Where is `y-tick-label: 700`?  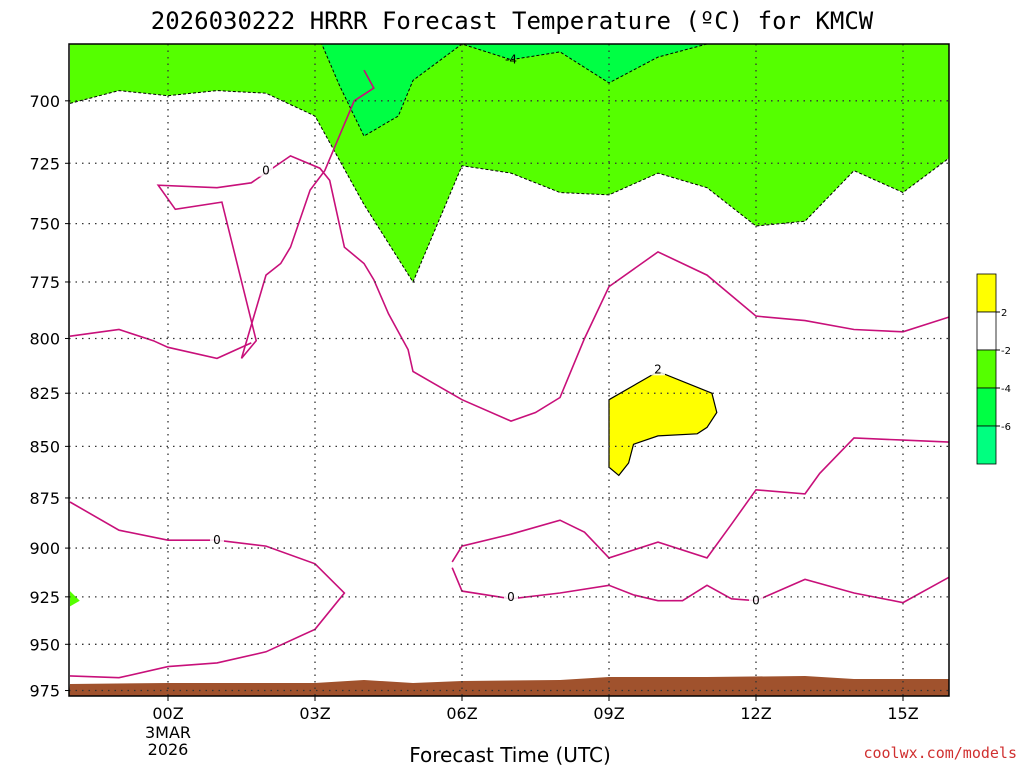
y-tick-label: 700 is located at coordinates (44, 101).